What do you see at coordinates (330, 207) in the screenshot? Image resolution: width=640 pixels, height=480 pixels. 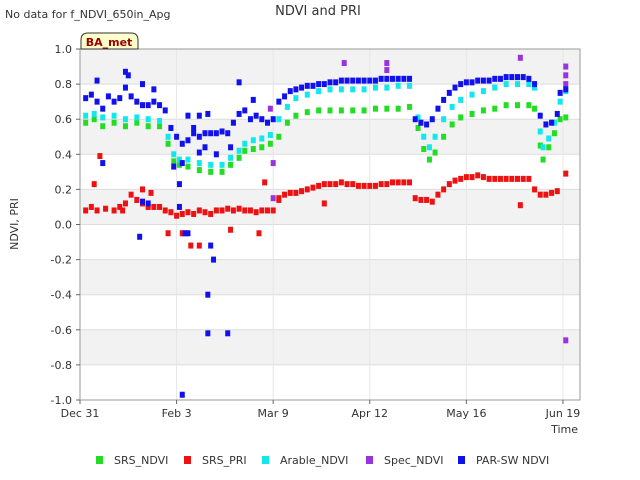 I see `plot-band` at bounding box center [330, 207].